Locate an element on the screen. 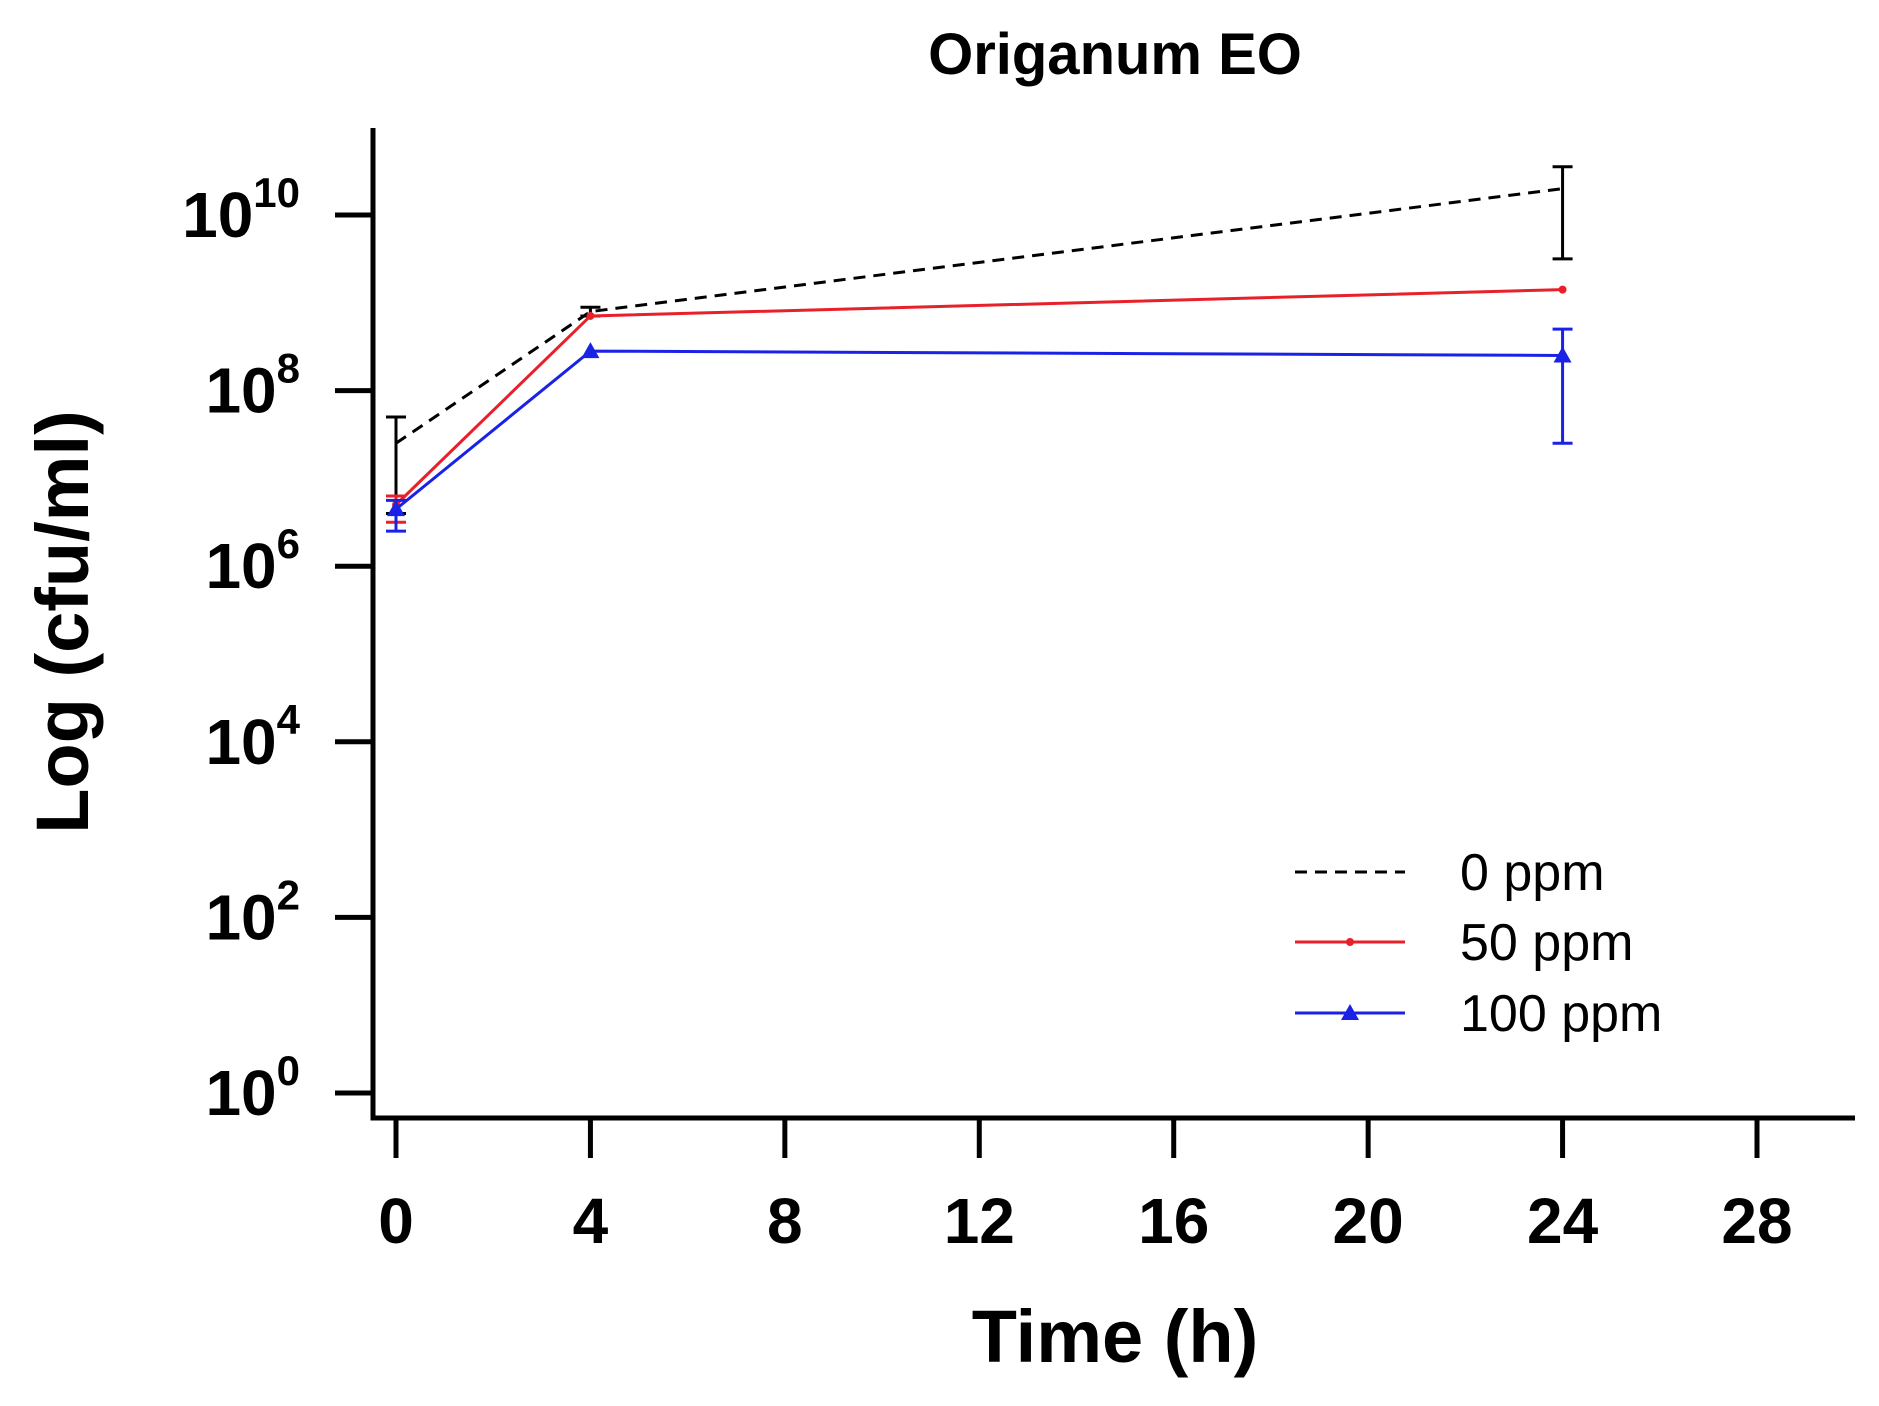 This screenshot has height=1406, width=1879. y-tick-label-0: 10⁰ is located at coordinates (252, 1088).